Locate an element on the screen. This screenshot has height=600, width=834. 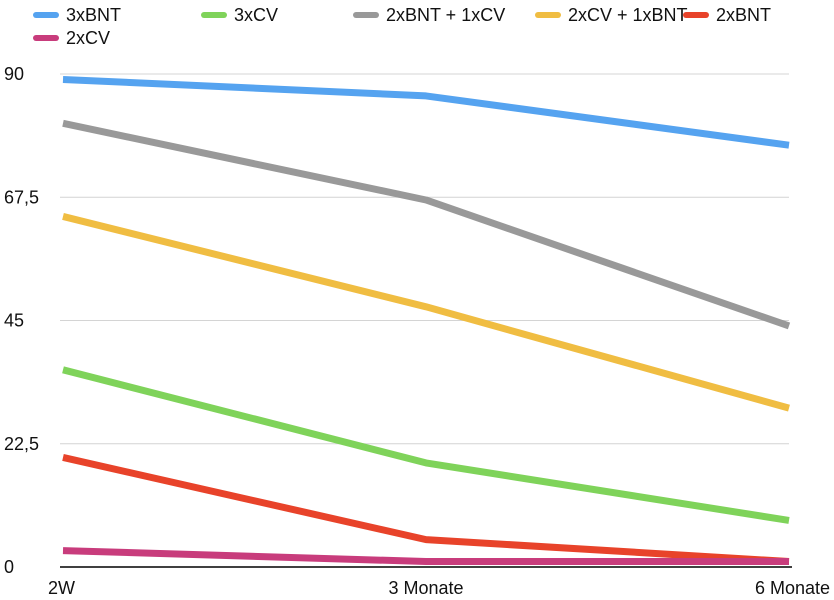
x-tick-label: 3 Monate is located at coordinates (425, 588).